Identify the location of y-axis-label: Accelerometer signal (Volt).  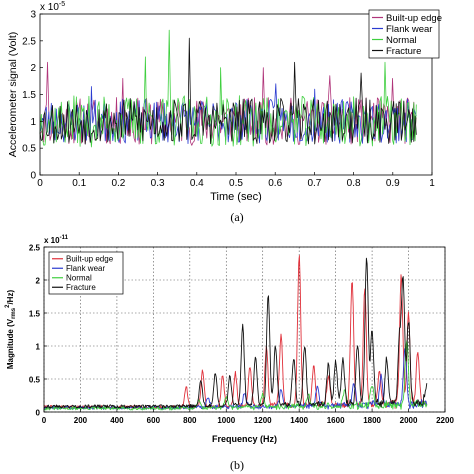
(13, 94).